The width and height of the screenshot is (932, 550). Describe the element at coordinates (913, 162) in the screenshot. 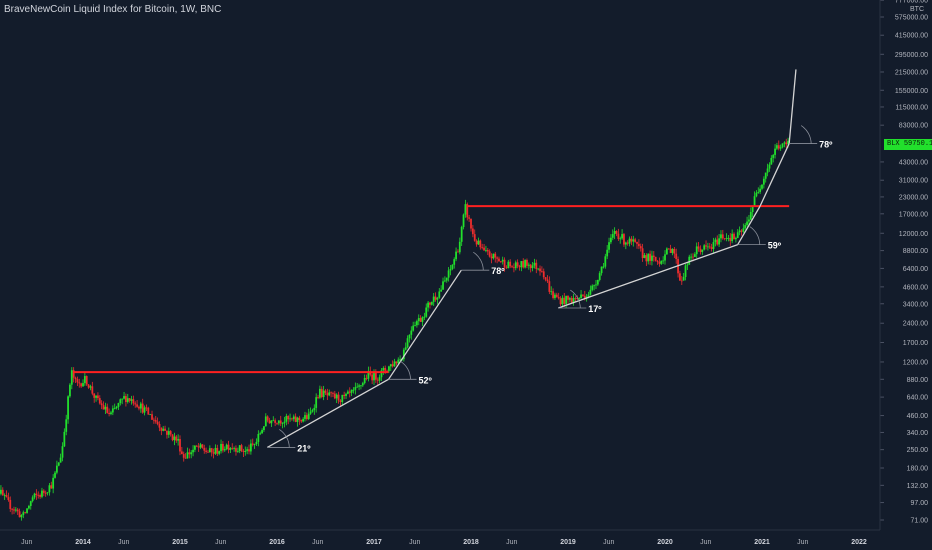

I see `y-tick-label: 43000.00` at that location.